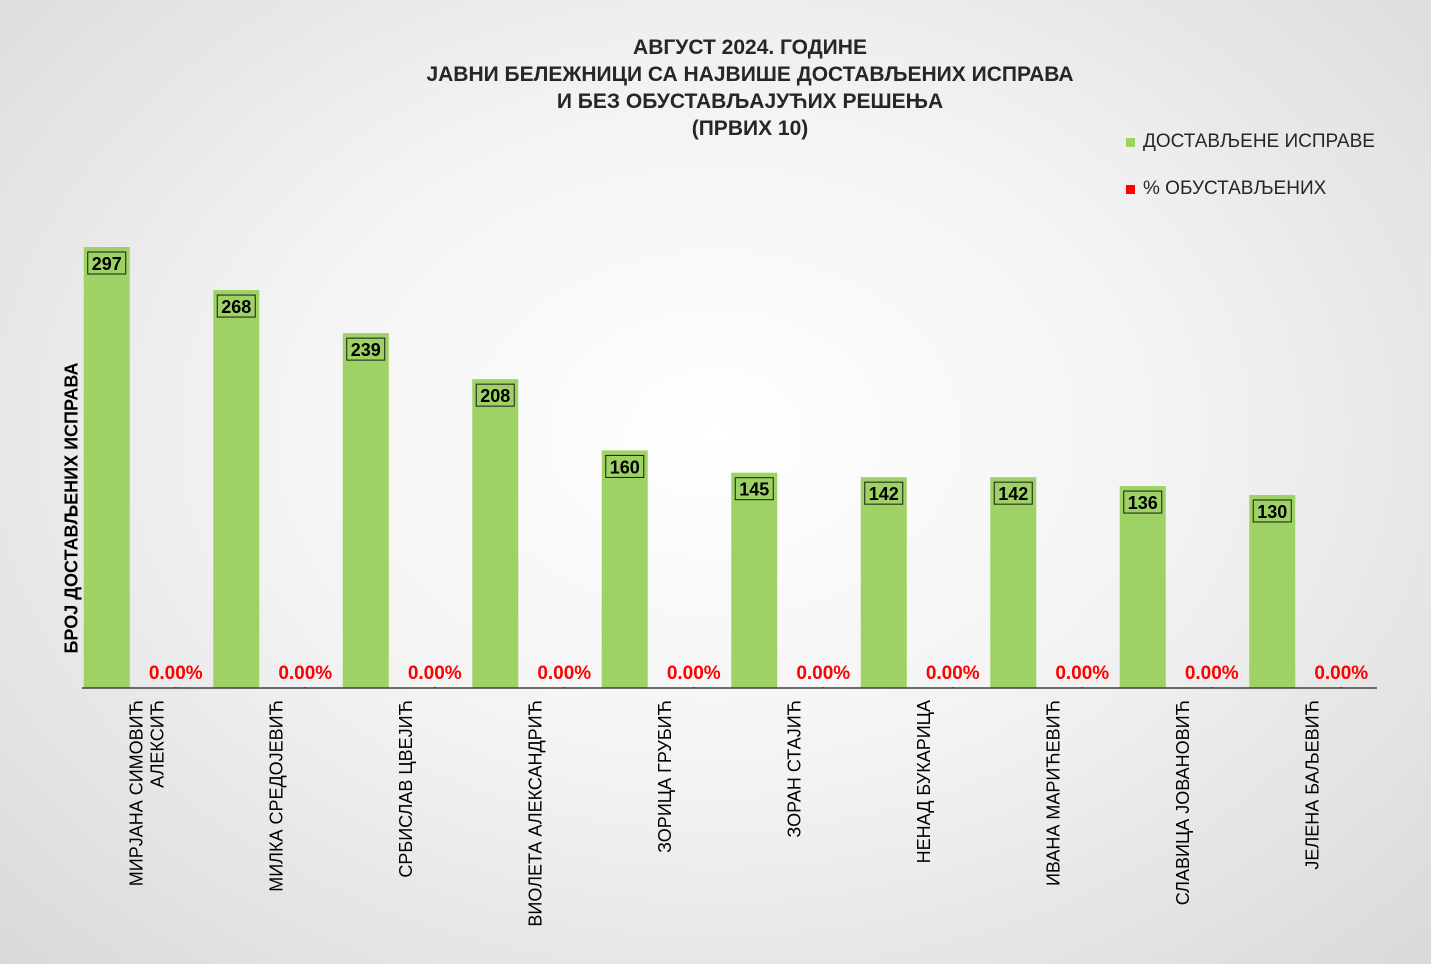  I want to click on x-tick-label: СРБИСЛАВ ЦВЕЈИЋ, so click(406, 789).